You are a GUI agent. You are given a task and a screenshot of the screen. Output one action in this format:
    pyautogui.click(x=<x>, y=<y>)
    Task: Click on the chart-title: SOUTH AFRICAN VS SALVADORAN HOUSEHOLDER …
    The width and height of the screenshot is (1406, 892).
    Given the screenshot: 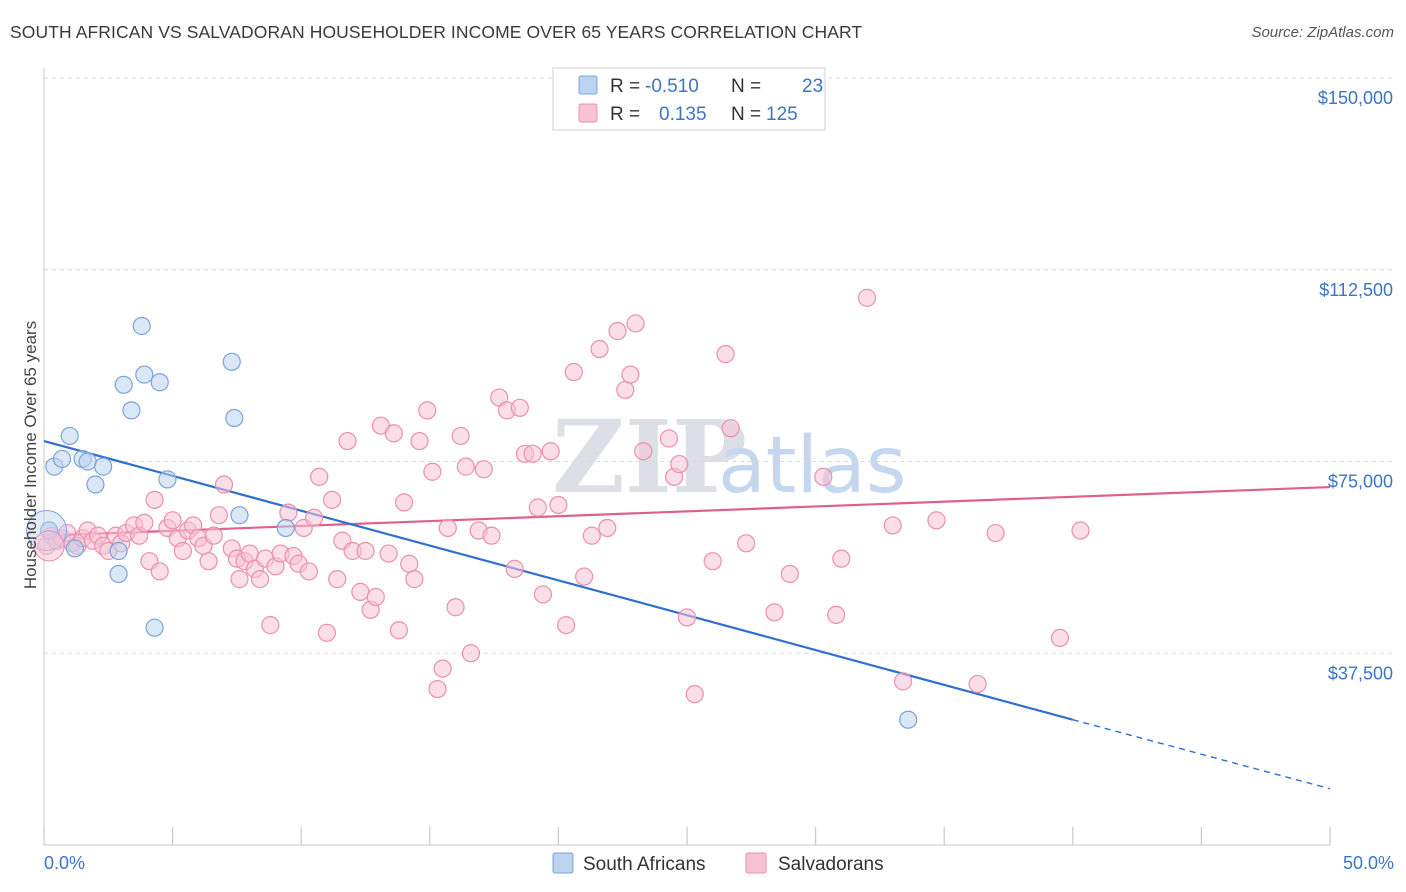 What is the action you would take?
    pyautogui.click(x=436, y=32)
    